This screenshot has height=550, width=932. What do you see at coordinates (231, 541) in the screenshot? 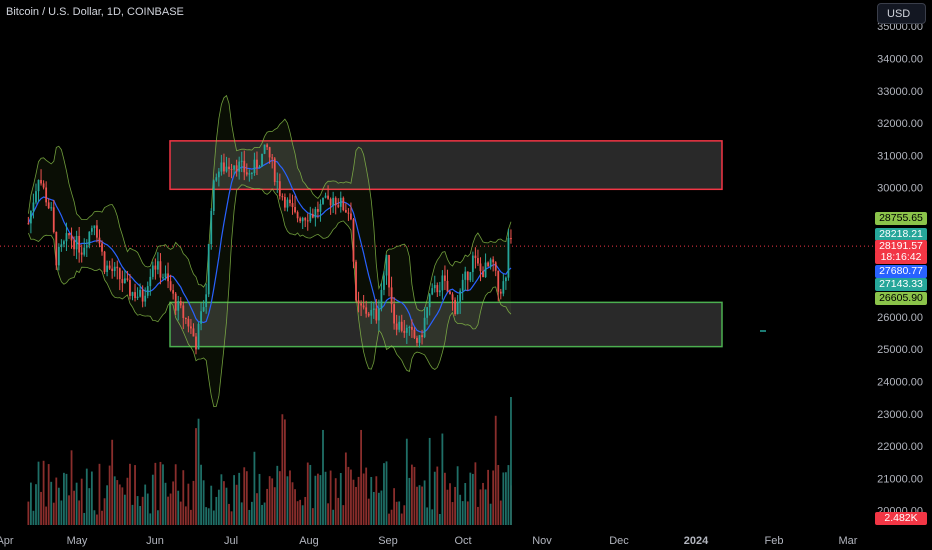
I see `time-tick-label: Jul` at bounding box center [231, 541].